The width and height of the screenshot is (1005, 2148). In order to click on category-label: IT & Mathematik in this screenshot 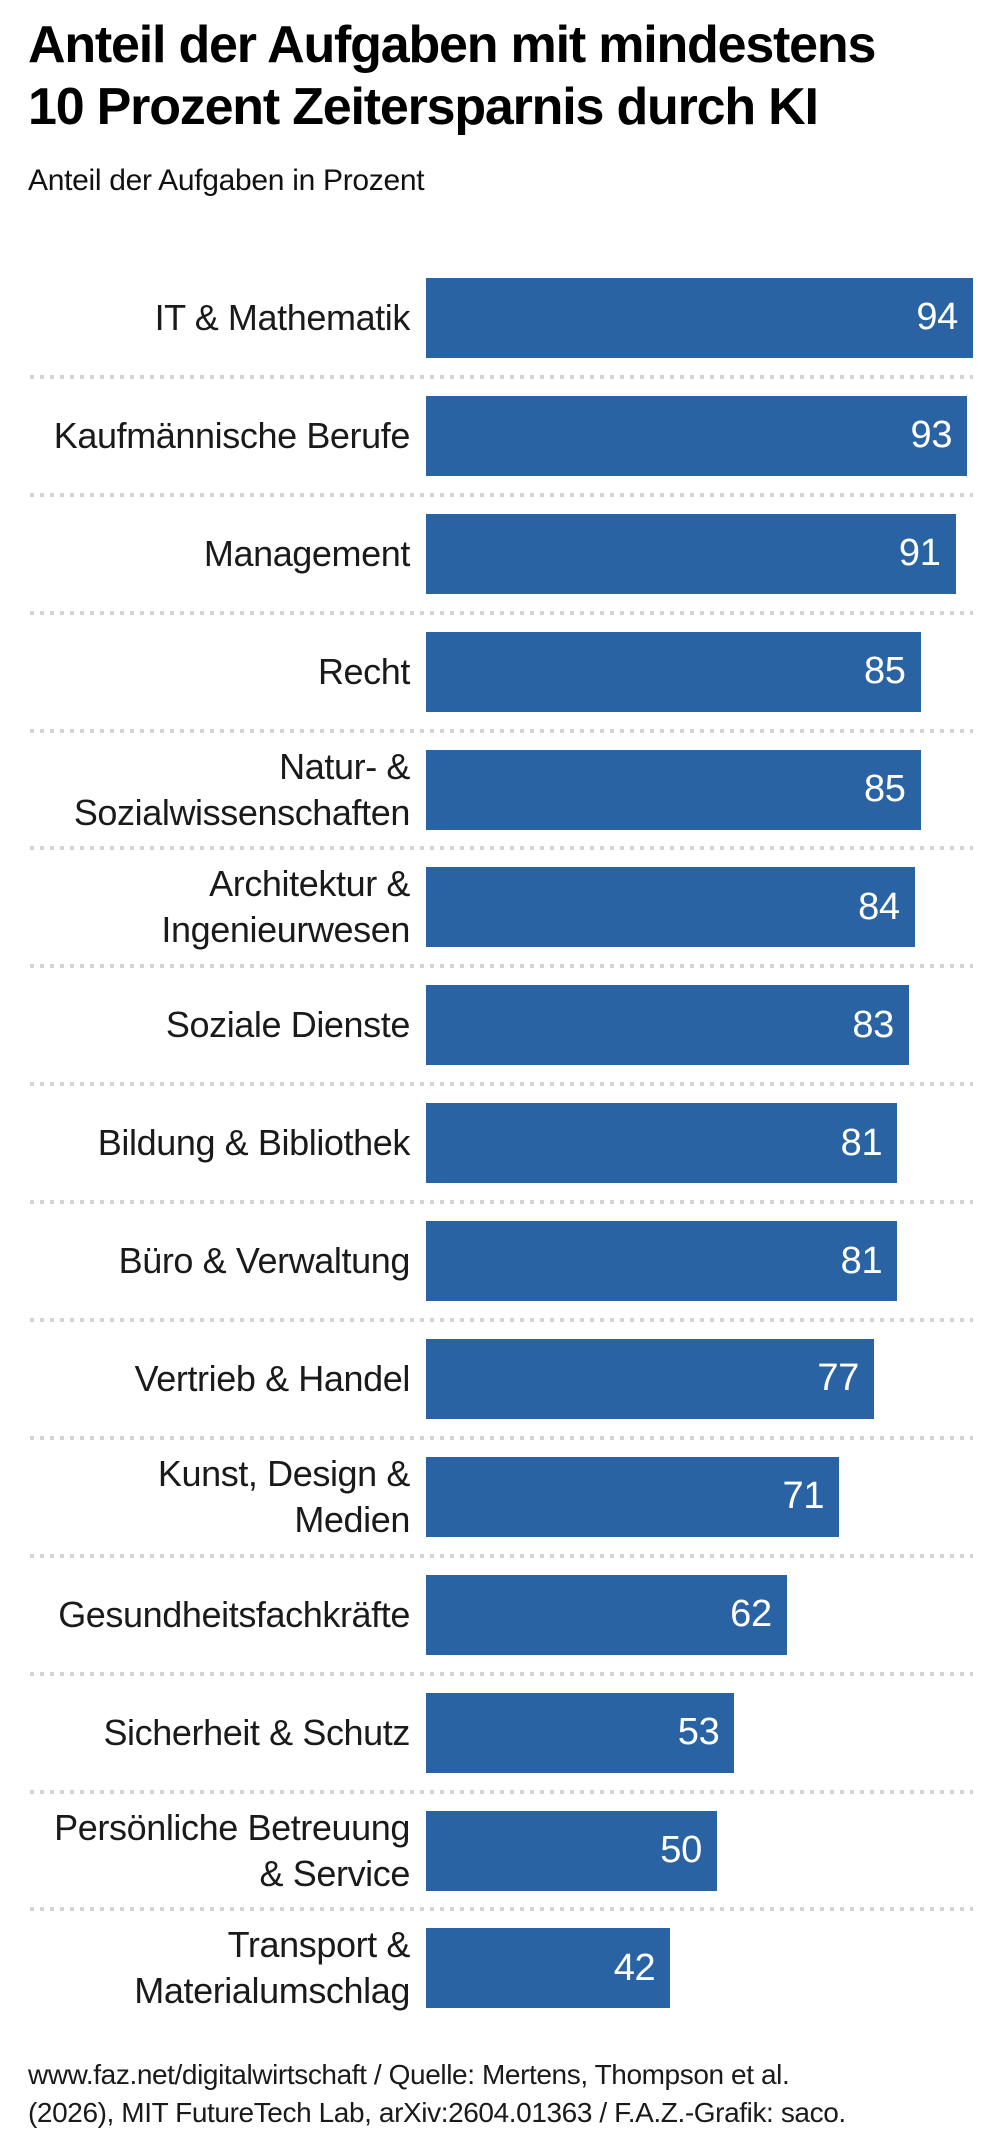, I will do `click(282, 317)`.